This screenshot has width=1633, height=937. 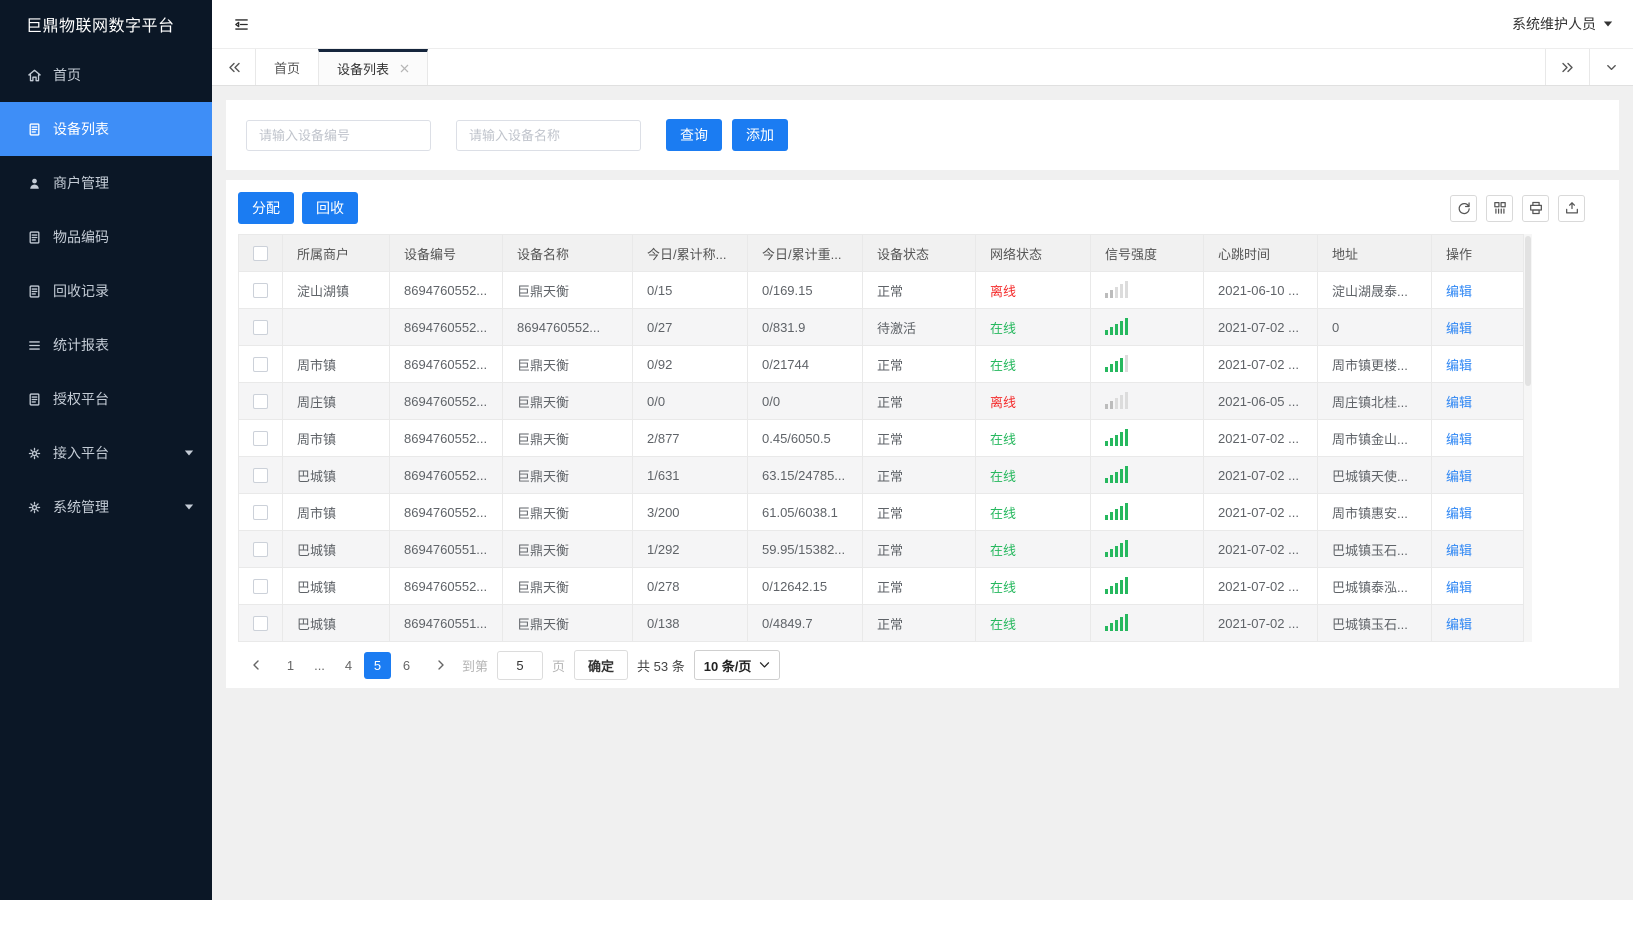 I want to click on sidebar-item-9: 系统管理, so click(x=106, y=507).